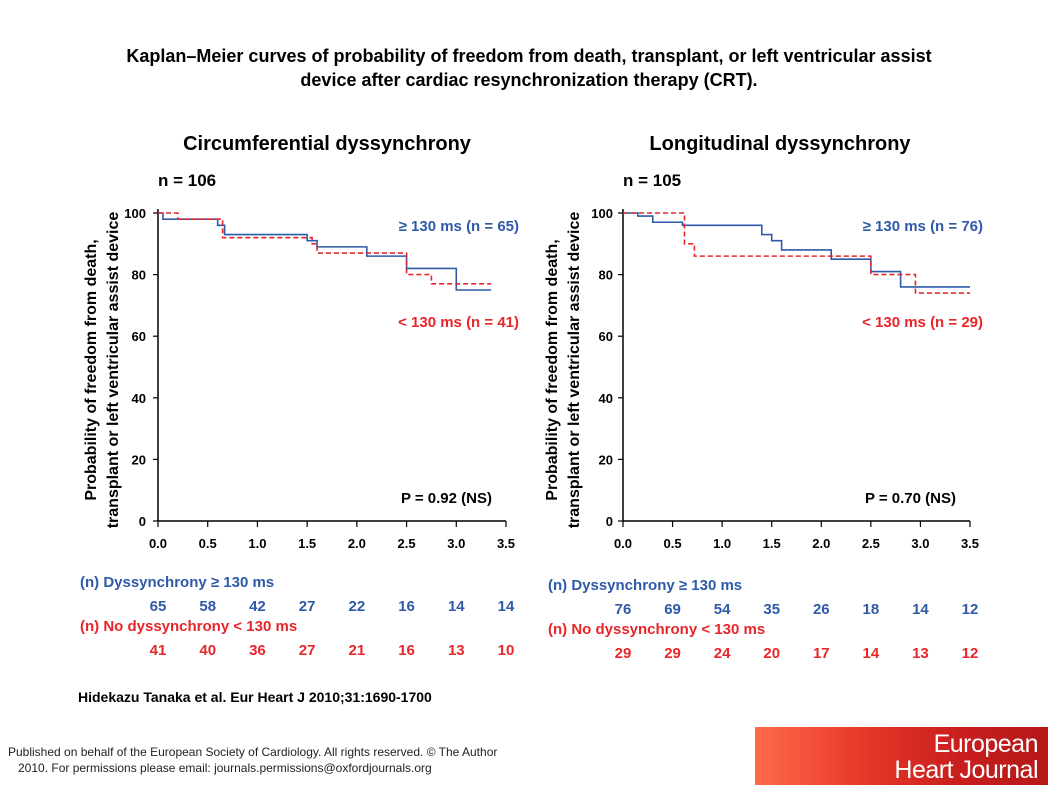  Describe the element at coordinates (406, 650) in the screenshot. I see `panel1-risk-row2-value: 16` at that location.